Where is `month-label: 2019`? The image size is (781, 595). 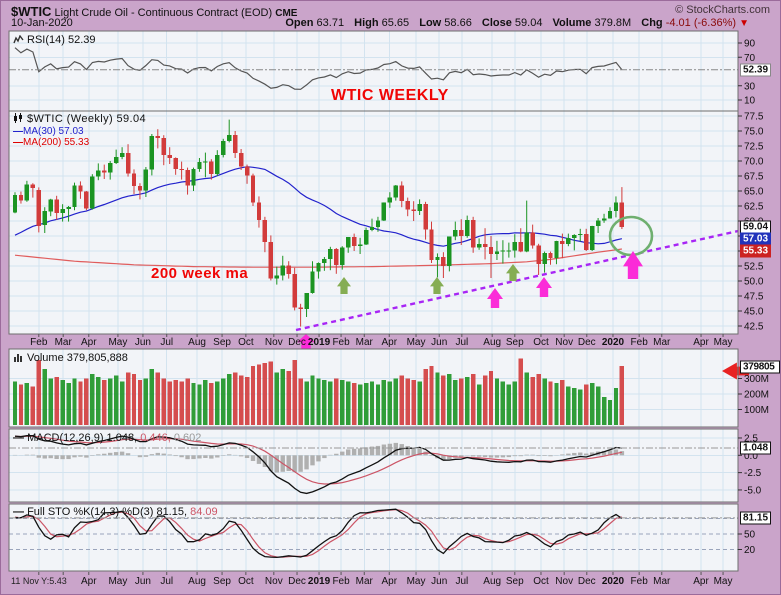 month-label: 2019 is located at coordinates (319, 581).